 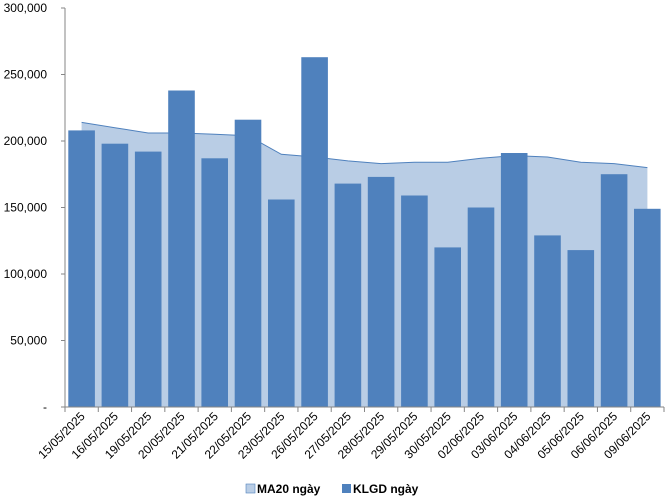 I want to click on legend-swatch-klgd, so click(x=346, y=488).